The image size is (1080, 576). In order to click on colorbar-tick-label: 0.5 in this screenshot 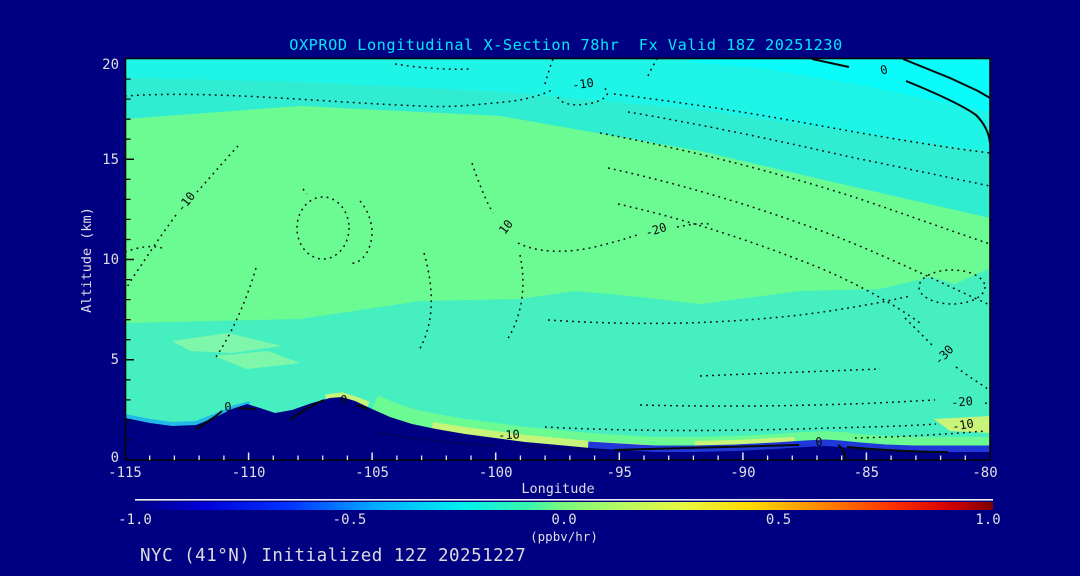, I will do `click(778, 520)`.